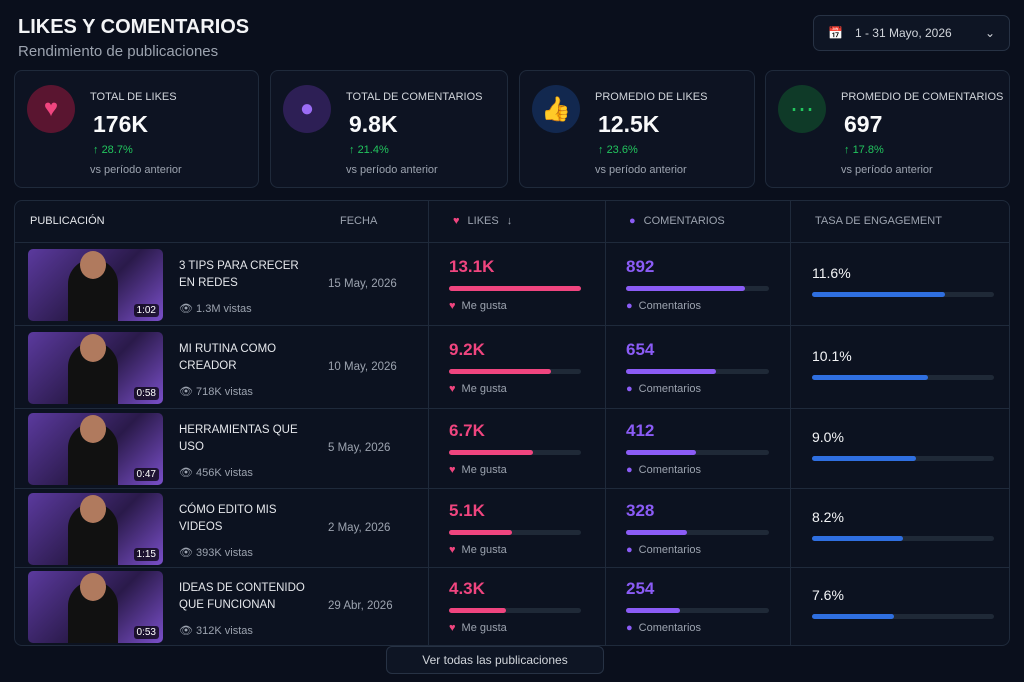 Image resolution: width=1024 pixels, height=682 pixels. I want to click on page-subtitle: Rendimiento de publicaciones, so click(118, 51).